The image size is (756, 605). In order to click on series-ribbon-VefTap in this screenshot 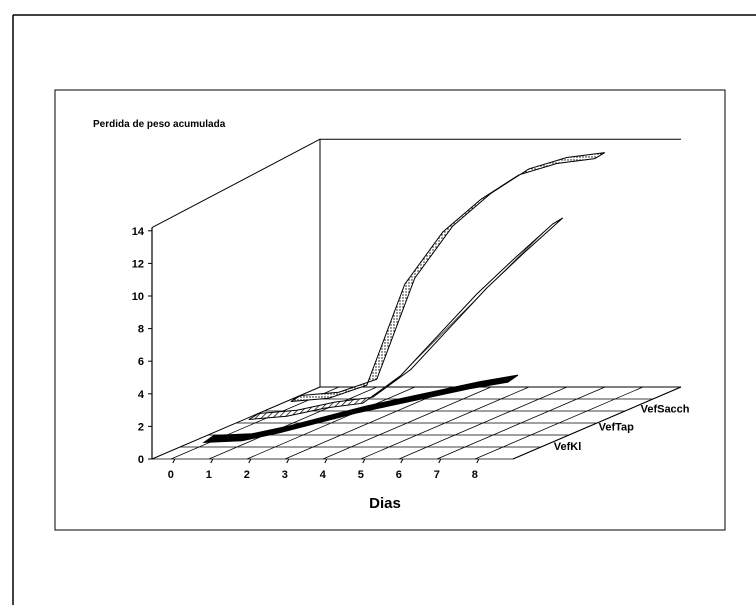, I will do `click(406, 318)`.